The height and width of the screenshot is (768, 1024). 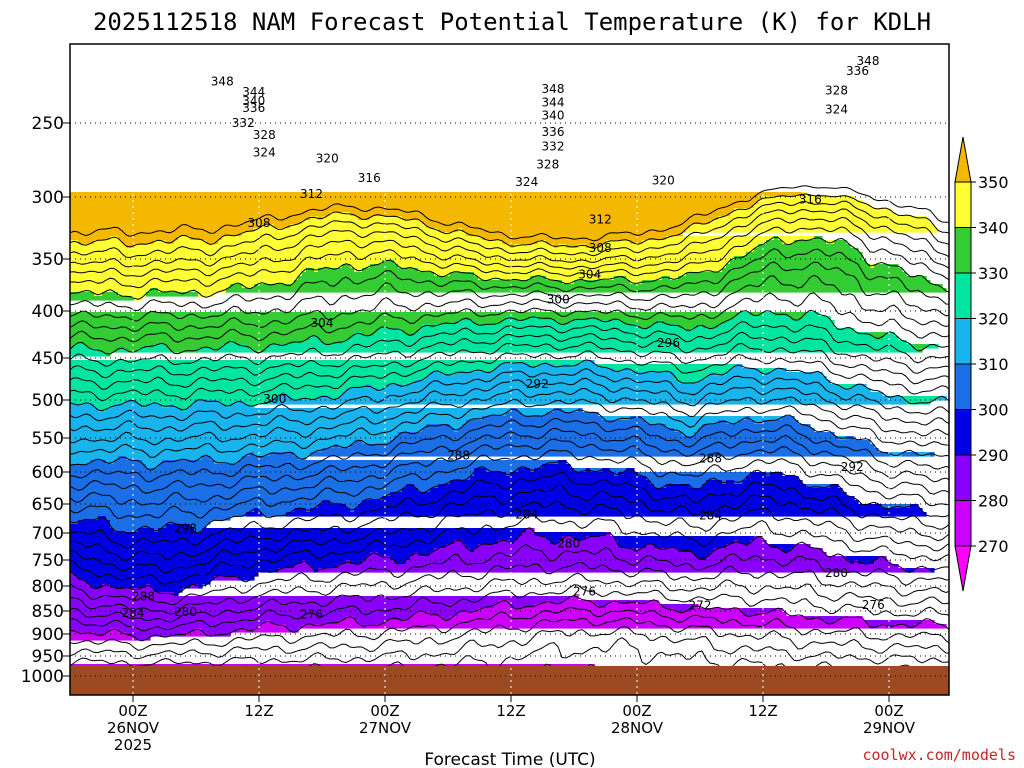 I want to click on colorbar-label: 270, so click(x=993, y=546).